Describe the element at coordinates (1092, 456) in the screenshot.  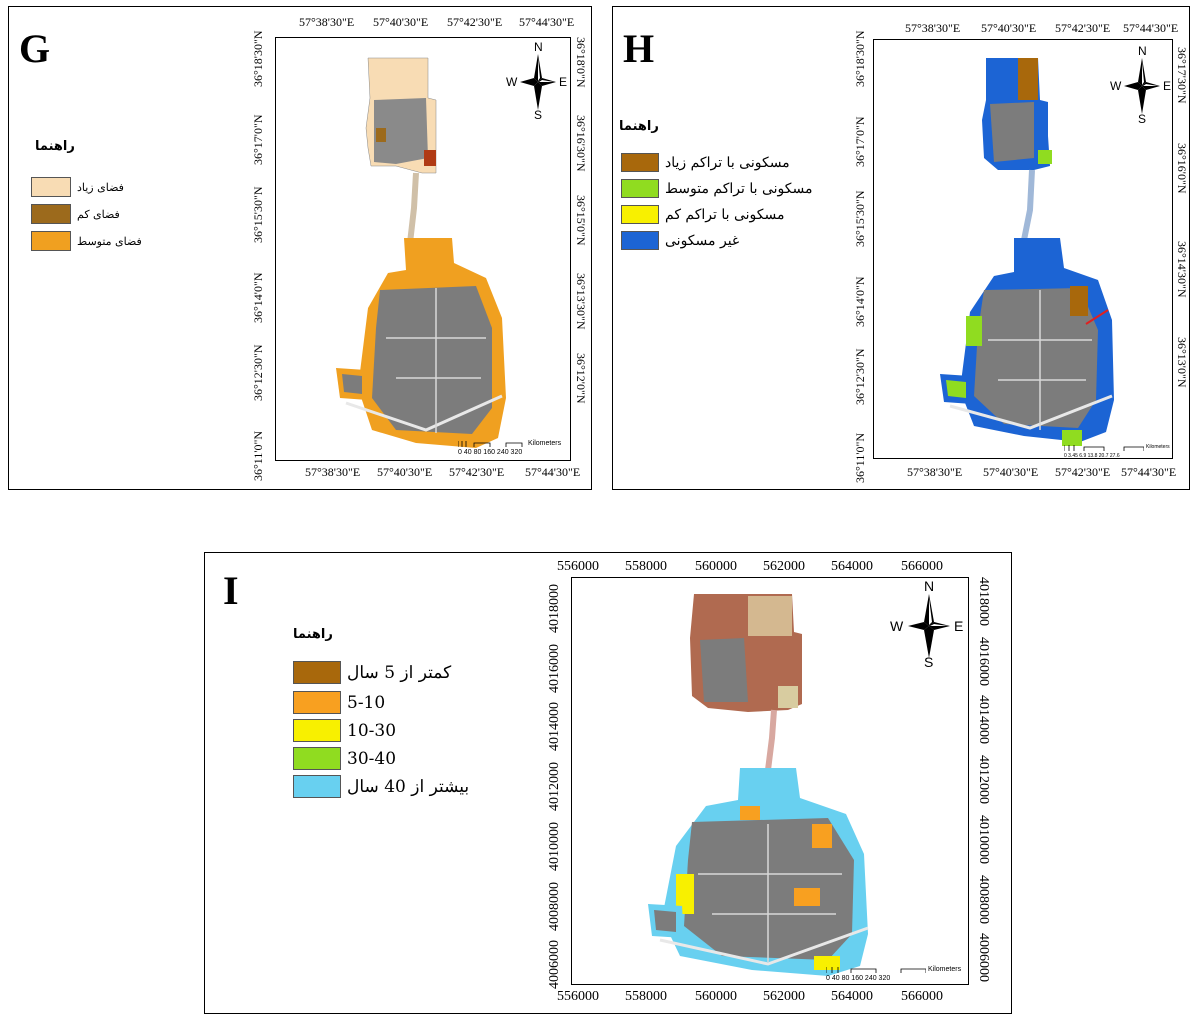
I see `scale-numbers: 0 3.45 6.9 13.8 20.7 27.6` at that location.